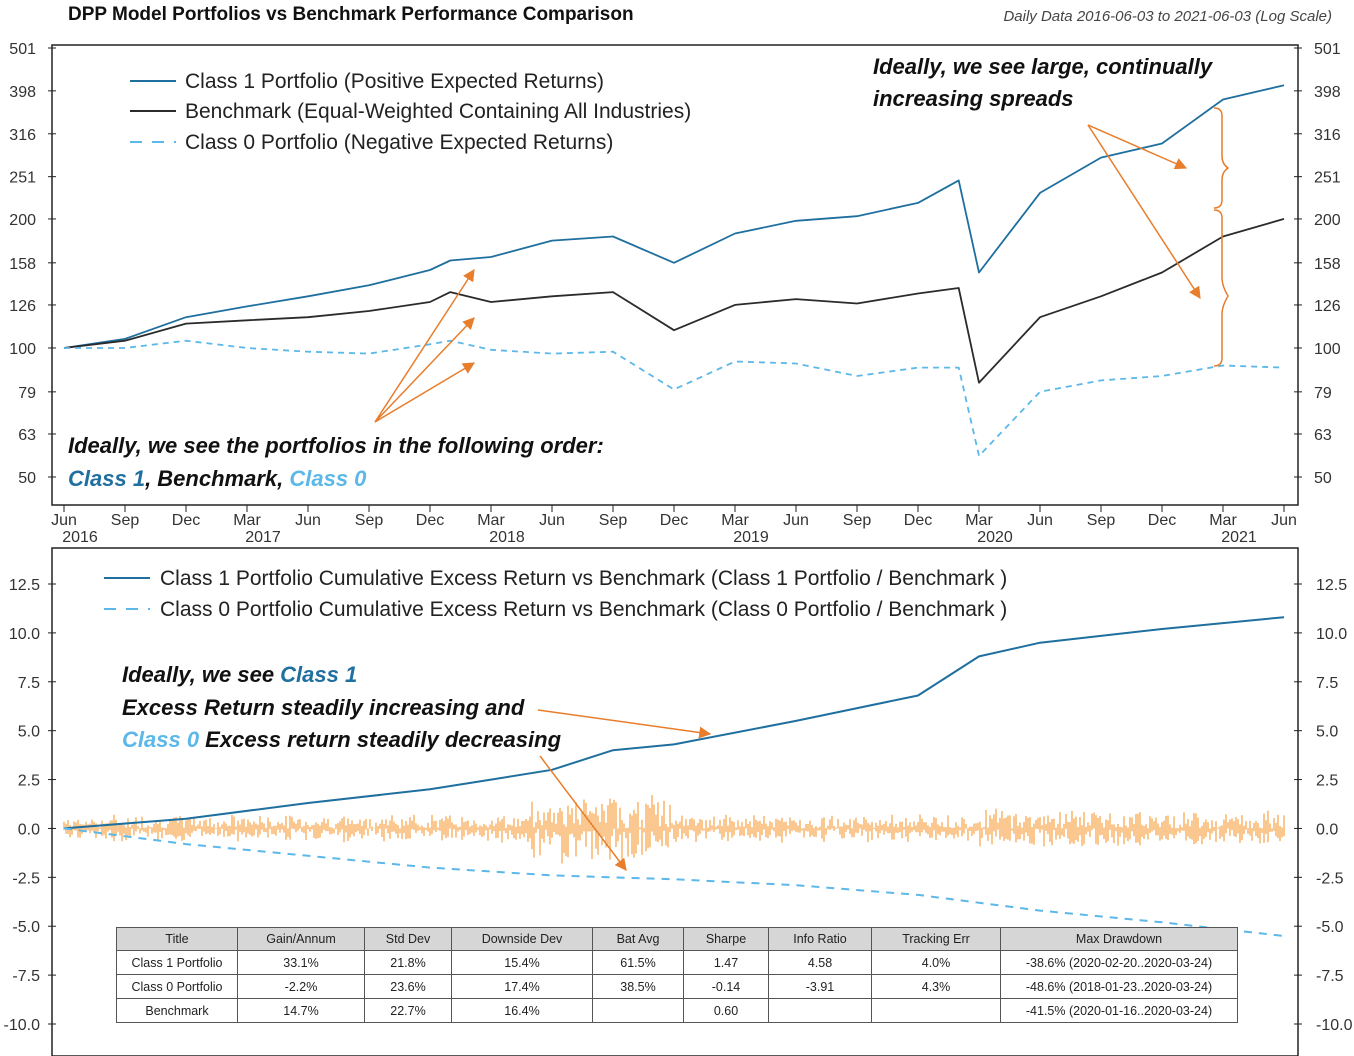 This screenshot has width=1354, height=1056. What do you see at coordinates (408, 1010) in the screenshot?
I see `stats-cell: 22.7%` at bounding box center [408, 1010].